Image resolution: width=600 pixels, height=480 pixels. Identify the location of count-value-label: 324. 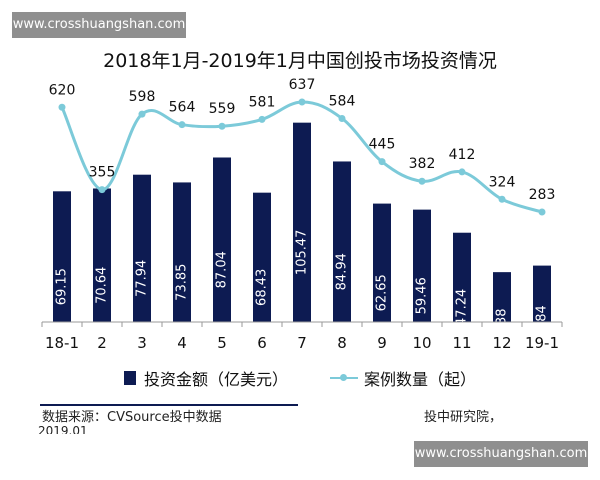
(502, 182).